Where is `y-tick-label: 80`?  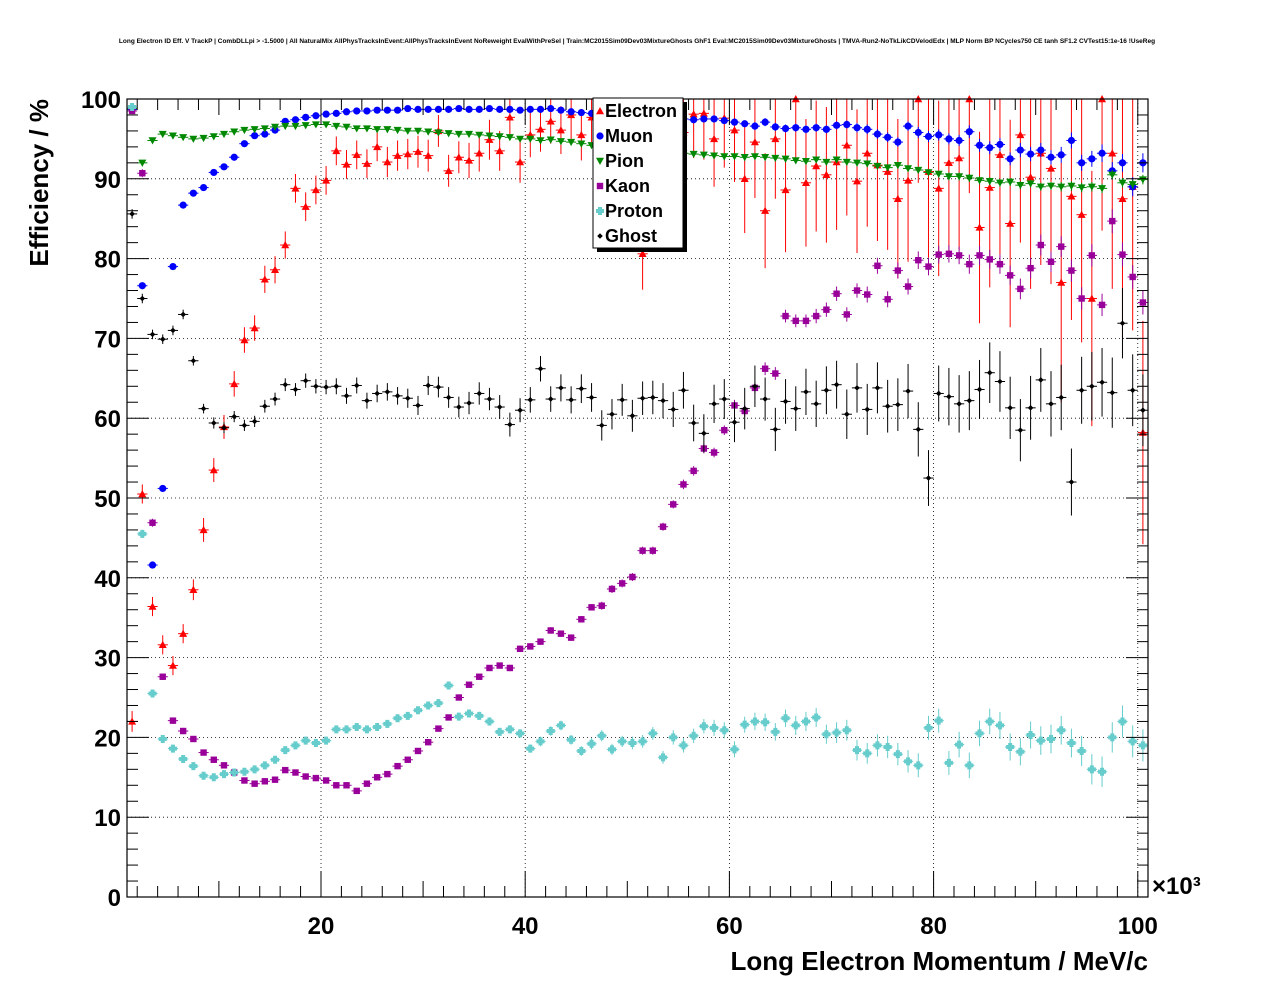 y-tick-label: 80 is located at coordinates (107, 260).